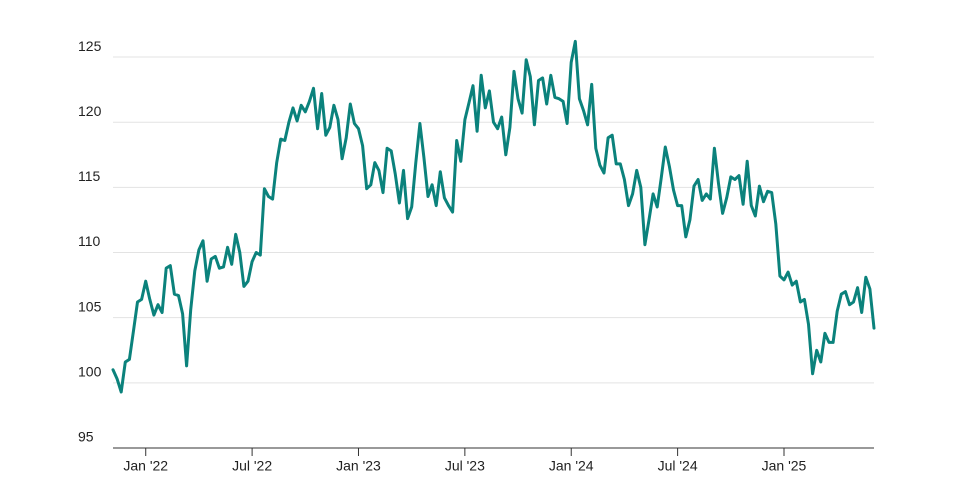 This screenshot has width=960, height=480. Describe the element at coordinates (358, 466) in the screenshot. I see `x-tick-label: Jan '23` at that location.